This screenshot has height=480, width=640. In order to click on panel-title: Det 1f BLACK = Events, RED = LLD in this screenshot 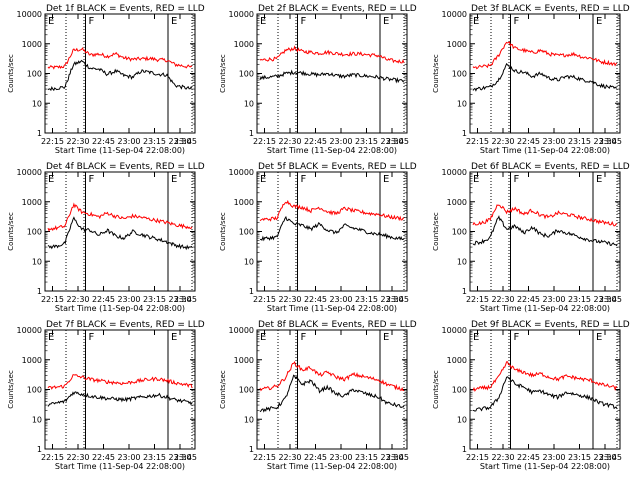, I will do `click(125, 9)`.